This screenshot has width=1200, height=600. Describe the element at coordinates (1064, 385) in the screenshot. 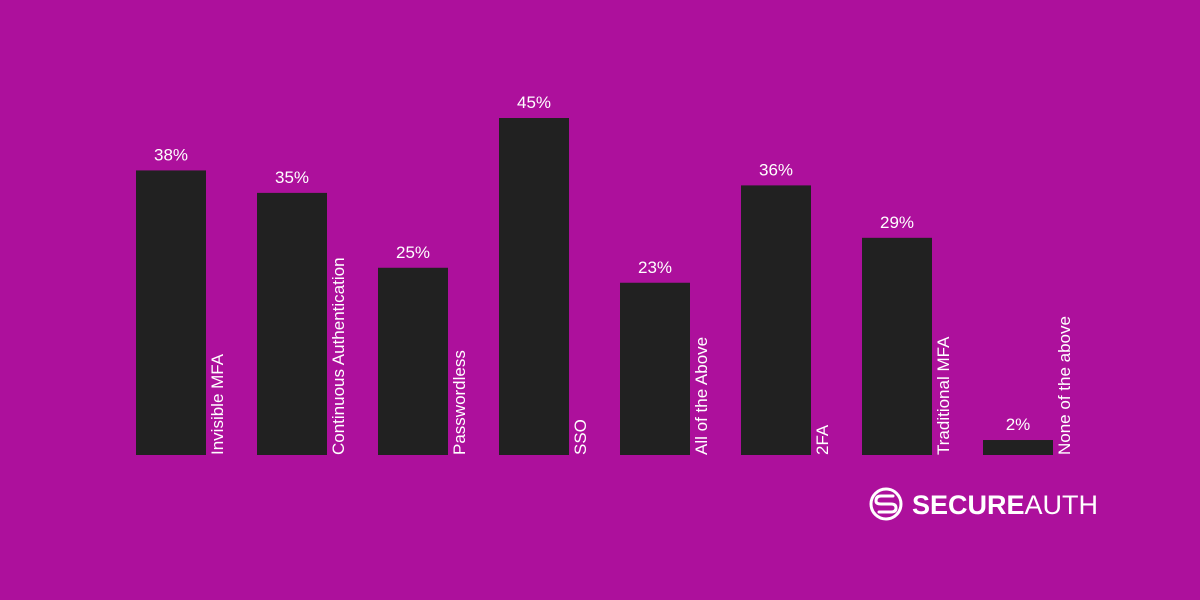

I see `category-label: None of the above` at that location.